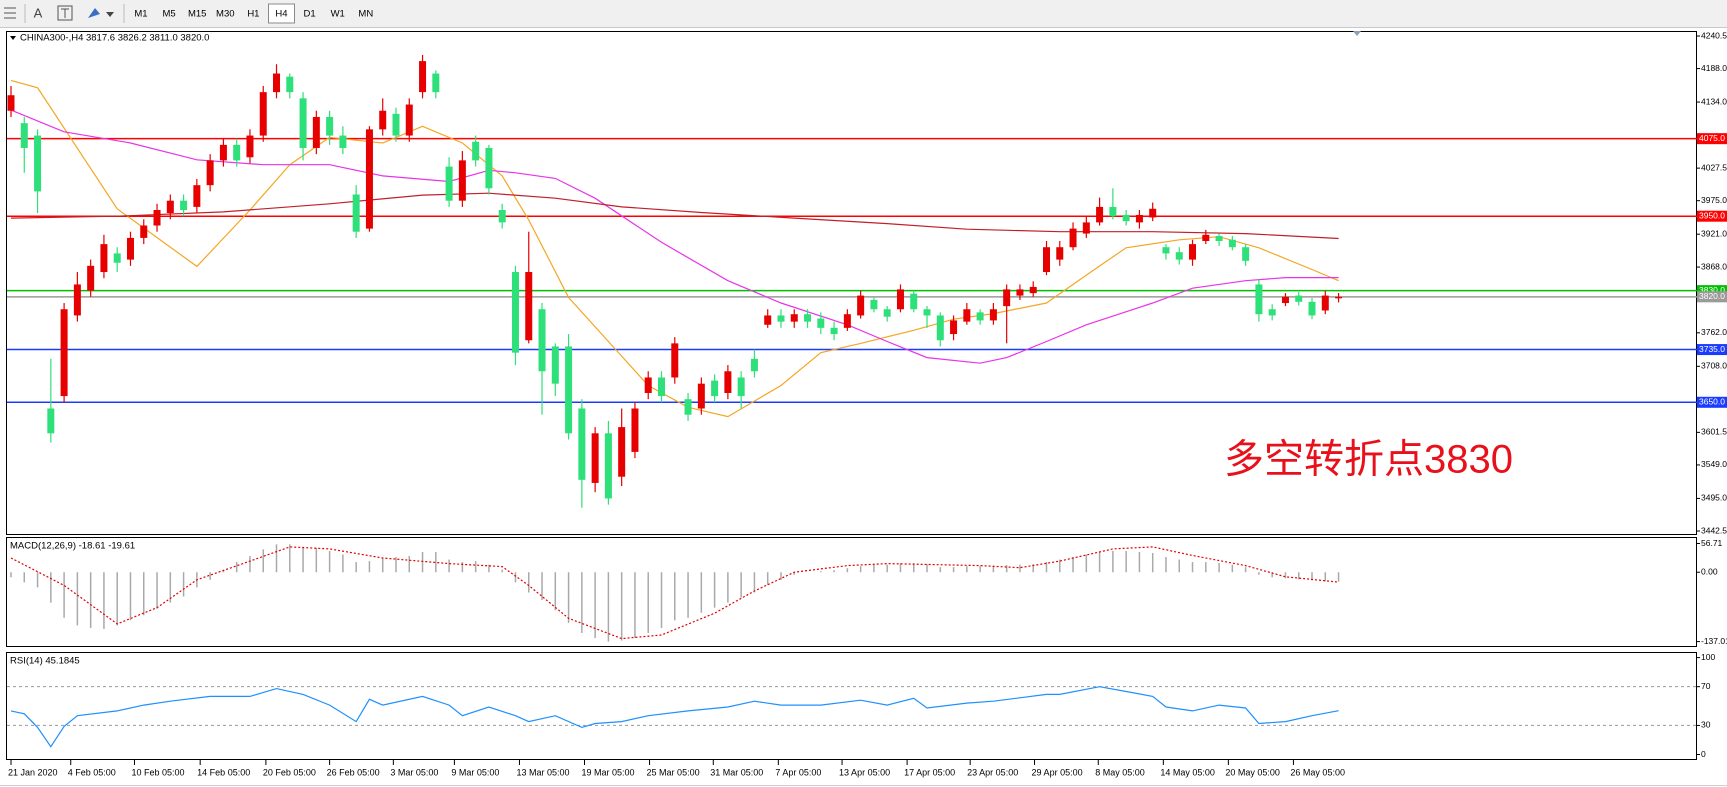 The height and width of the screenshot is (787, 1727). I want to click on timeframe-button: M15, so click(197, 13).